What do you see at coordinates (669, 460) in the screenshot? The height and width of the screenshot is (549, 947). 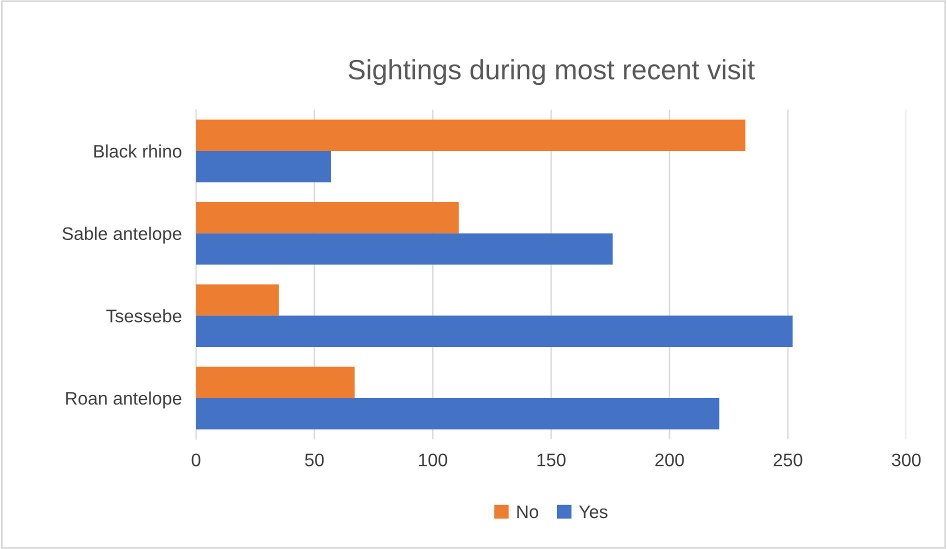 I see `x-tick-label: 200` at bounding box center [669, 460].